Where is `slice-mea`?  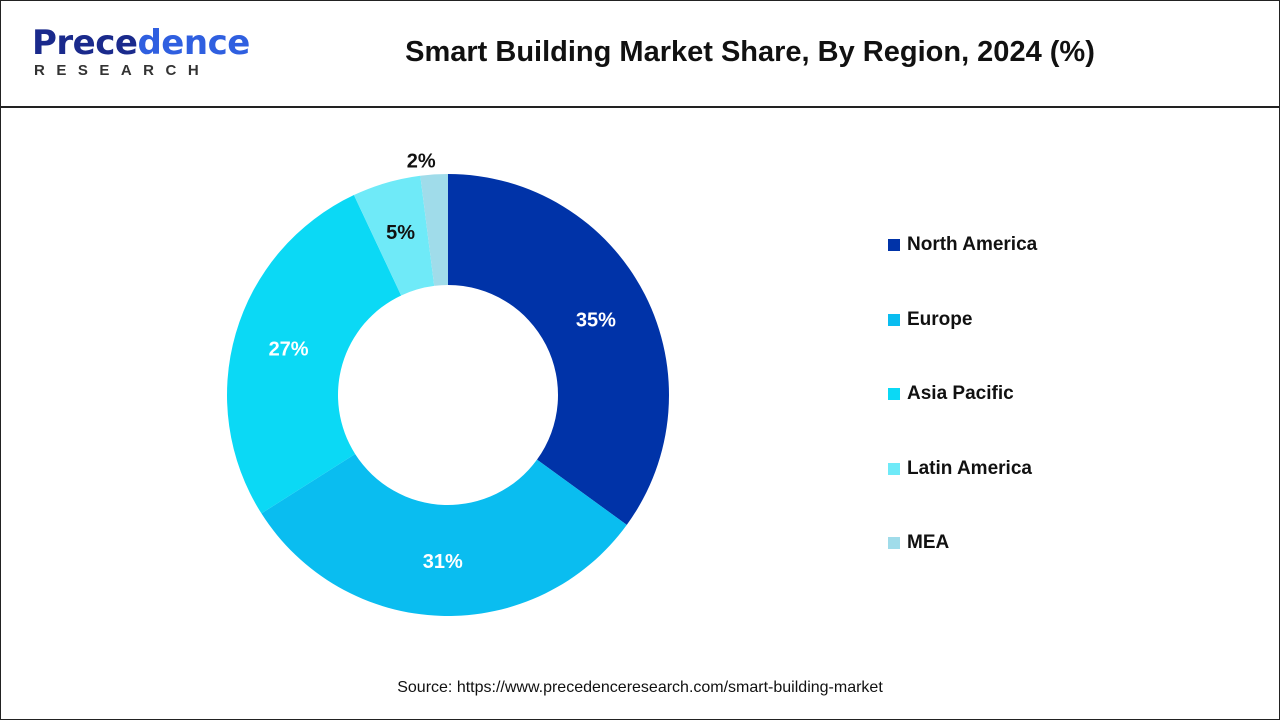 slice-mea is located at coordinates (434, 230).